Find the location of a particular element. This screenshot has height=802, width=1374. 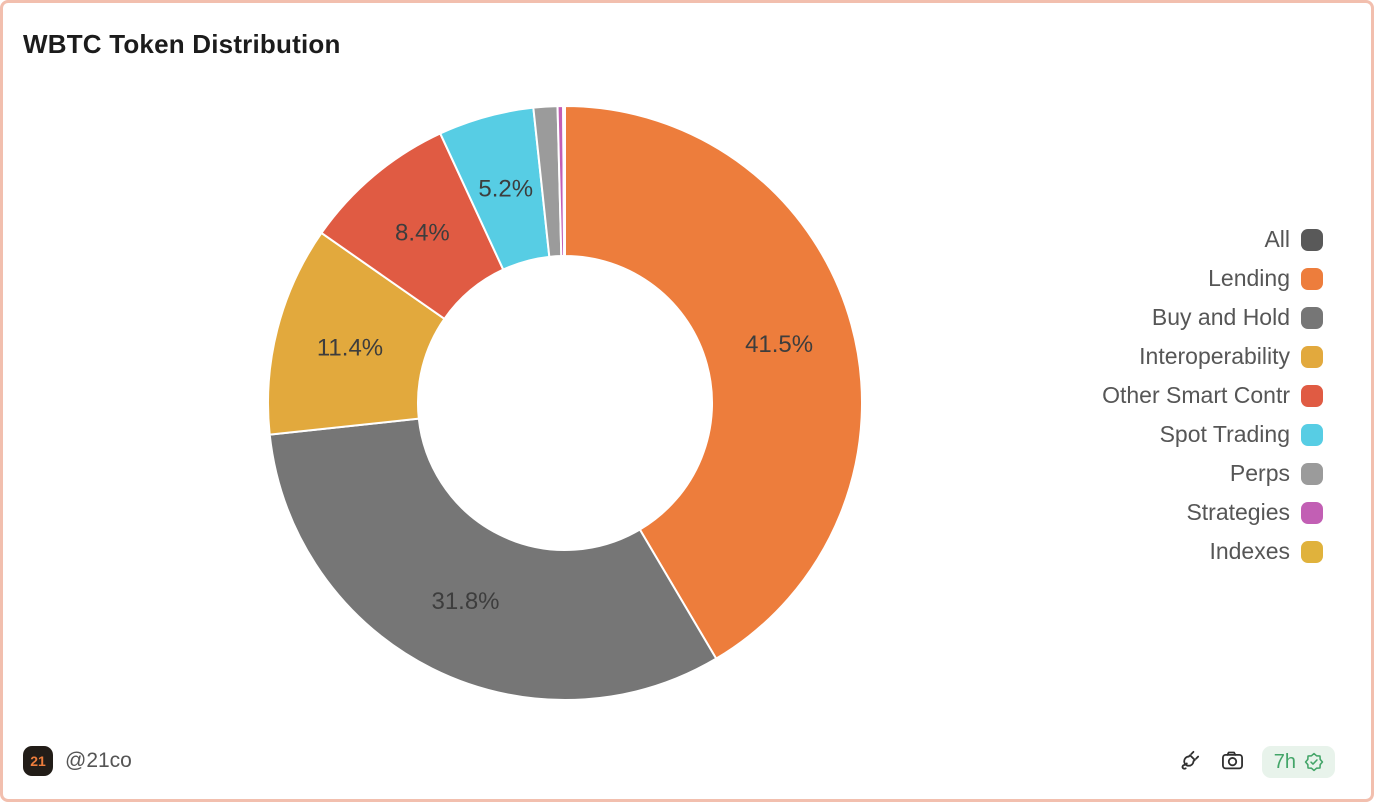

legend-label: All is located at coordinates (1277, 239).